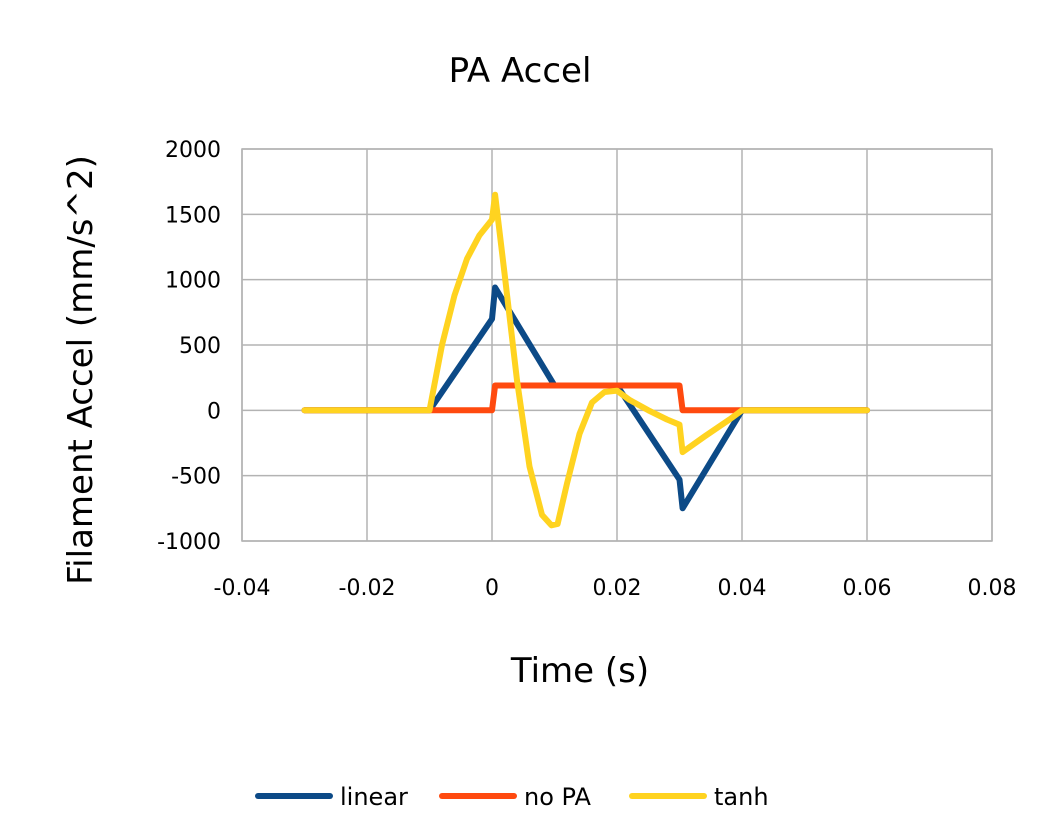 The image size is (1041, 830). What do you see at coordinates (699, 797) in the screenshot?
I see `legend-item: tanh` at bounding box center [699, 797].